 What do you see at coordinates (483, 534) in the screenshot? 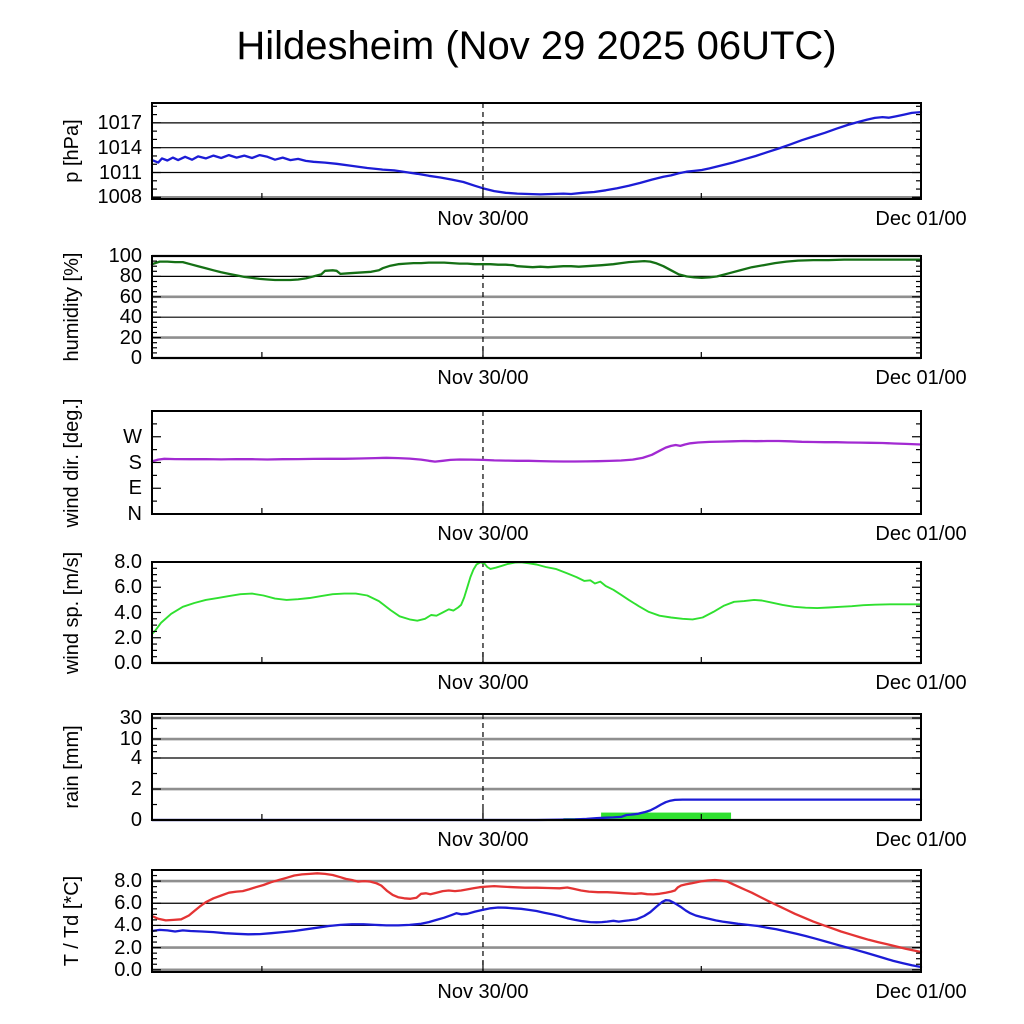
I see `x-tick-label-wind_direction: Nov 30/00` at bounding box center [483, 534].